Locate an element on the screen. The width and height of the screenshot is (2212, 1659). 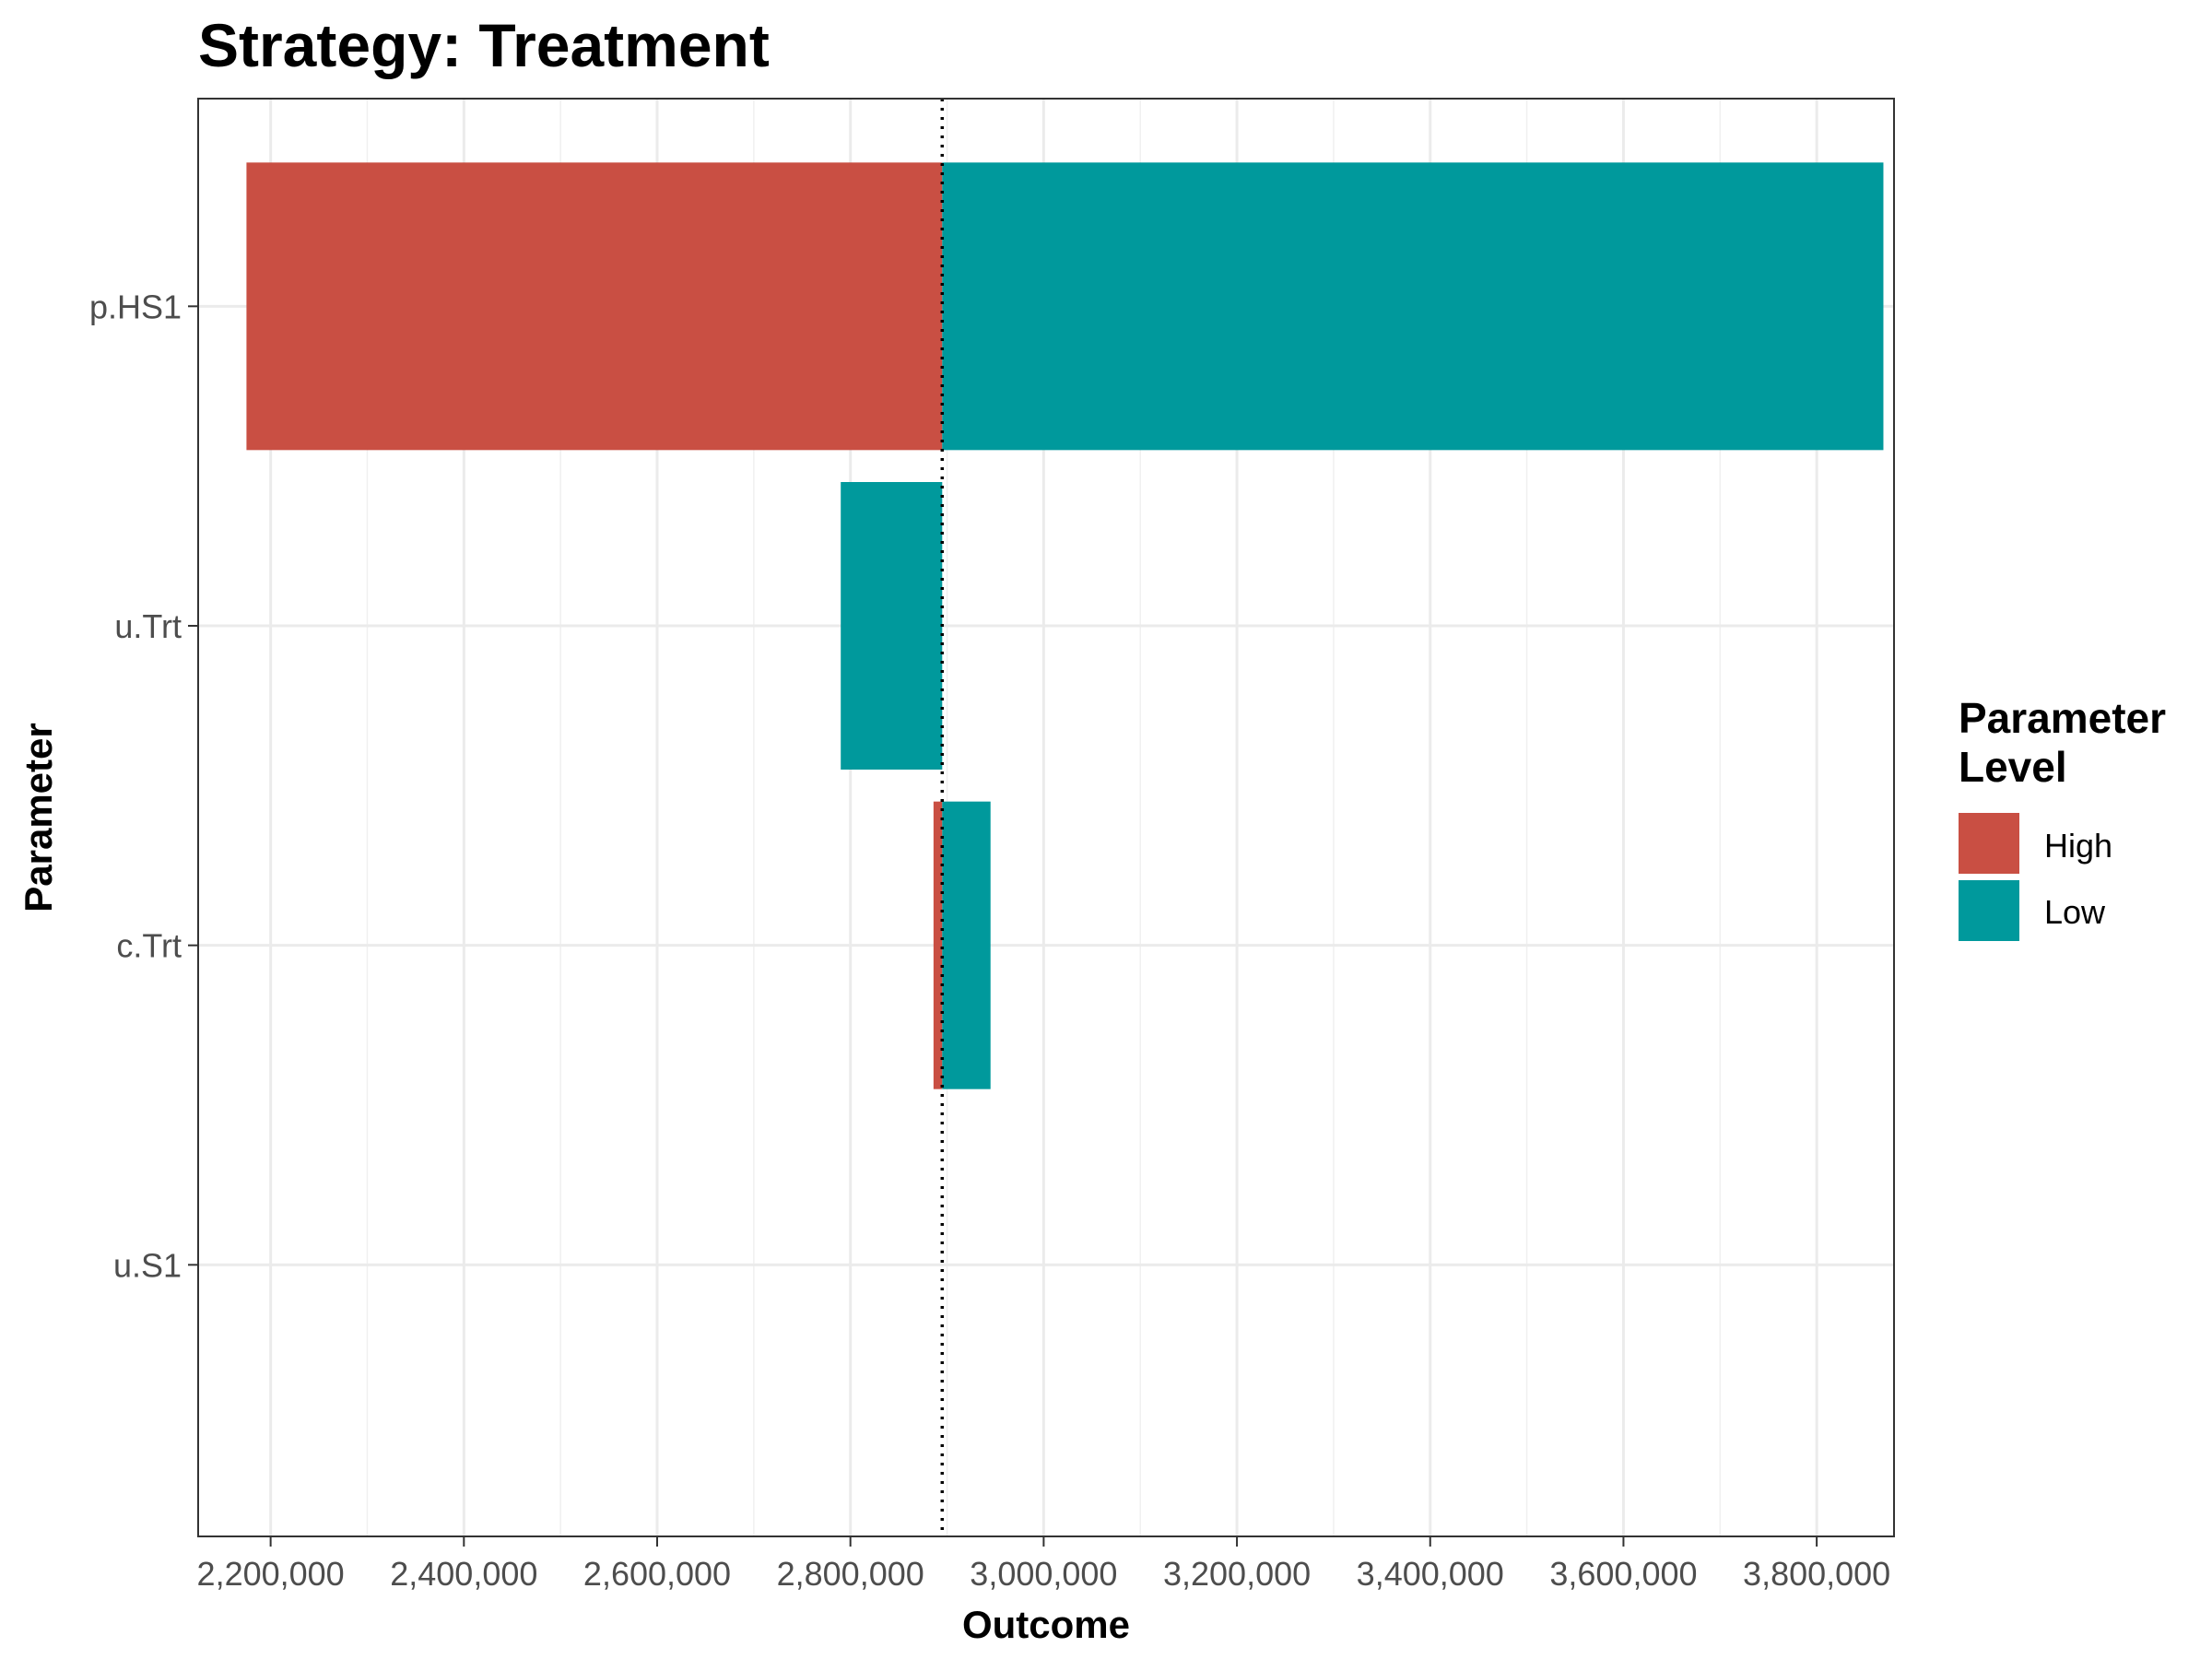
x-tick-label: 2,600,000 is located at coordinates (657, 1574).